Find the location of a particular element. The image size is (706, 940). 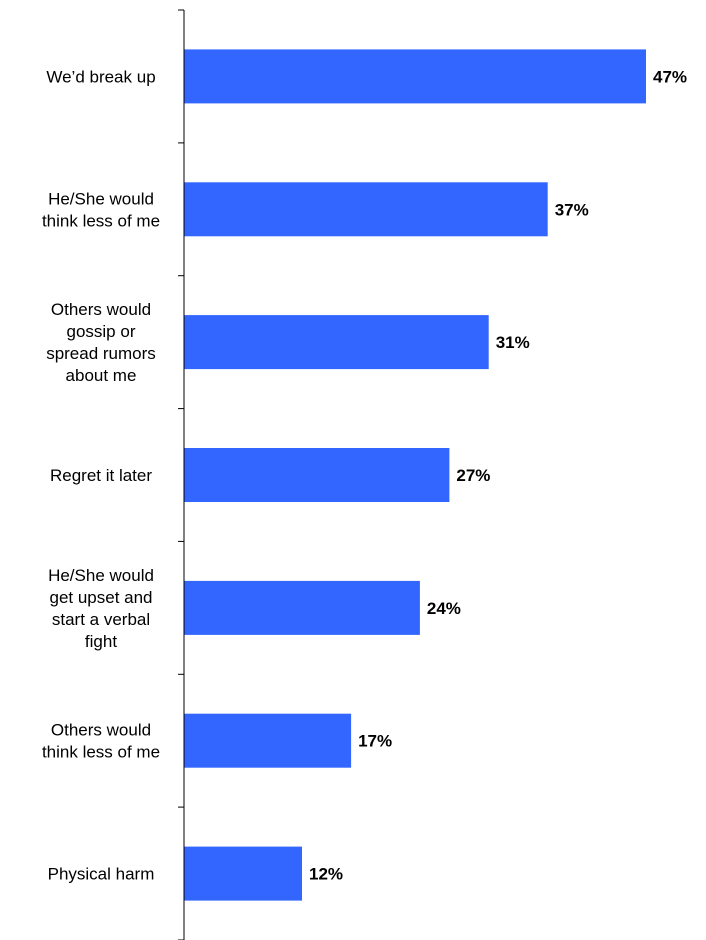

category-label-line: fight is located at coordinates (101, 641).